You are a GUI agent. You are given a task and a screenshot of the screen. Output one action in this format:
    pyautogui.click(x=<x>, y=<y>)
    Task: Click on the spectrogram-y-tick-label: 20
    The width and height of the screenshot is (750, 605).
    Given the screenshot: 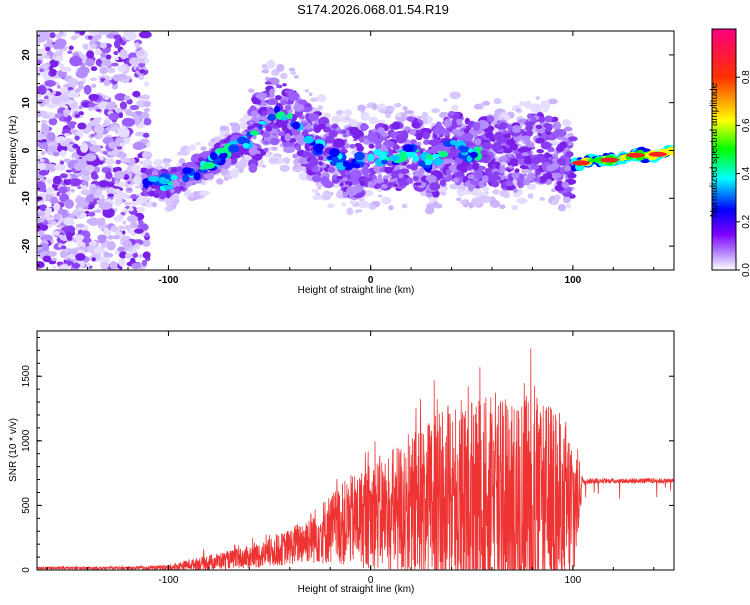 What is the action you would take?
    pyautogui.click(x=26, y=55)
    